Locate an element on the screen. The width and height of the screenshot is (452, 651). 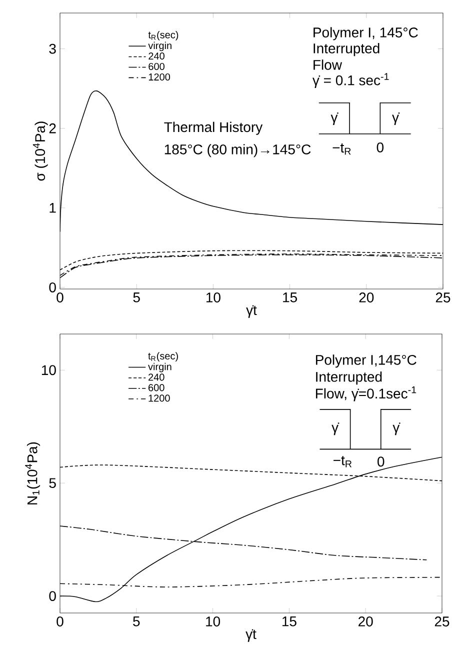
y-axis-title: N$_{1}$(10$^{4}$Pa) is located at coordinates (32, 473).